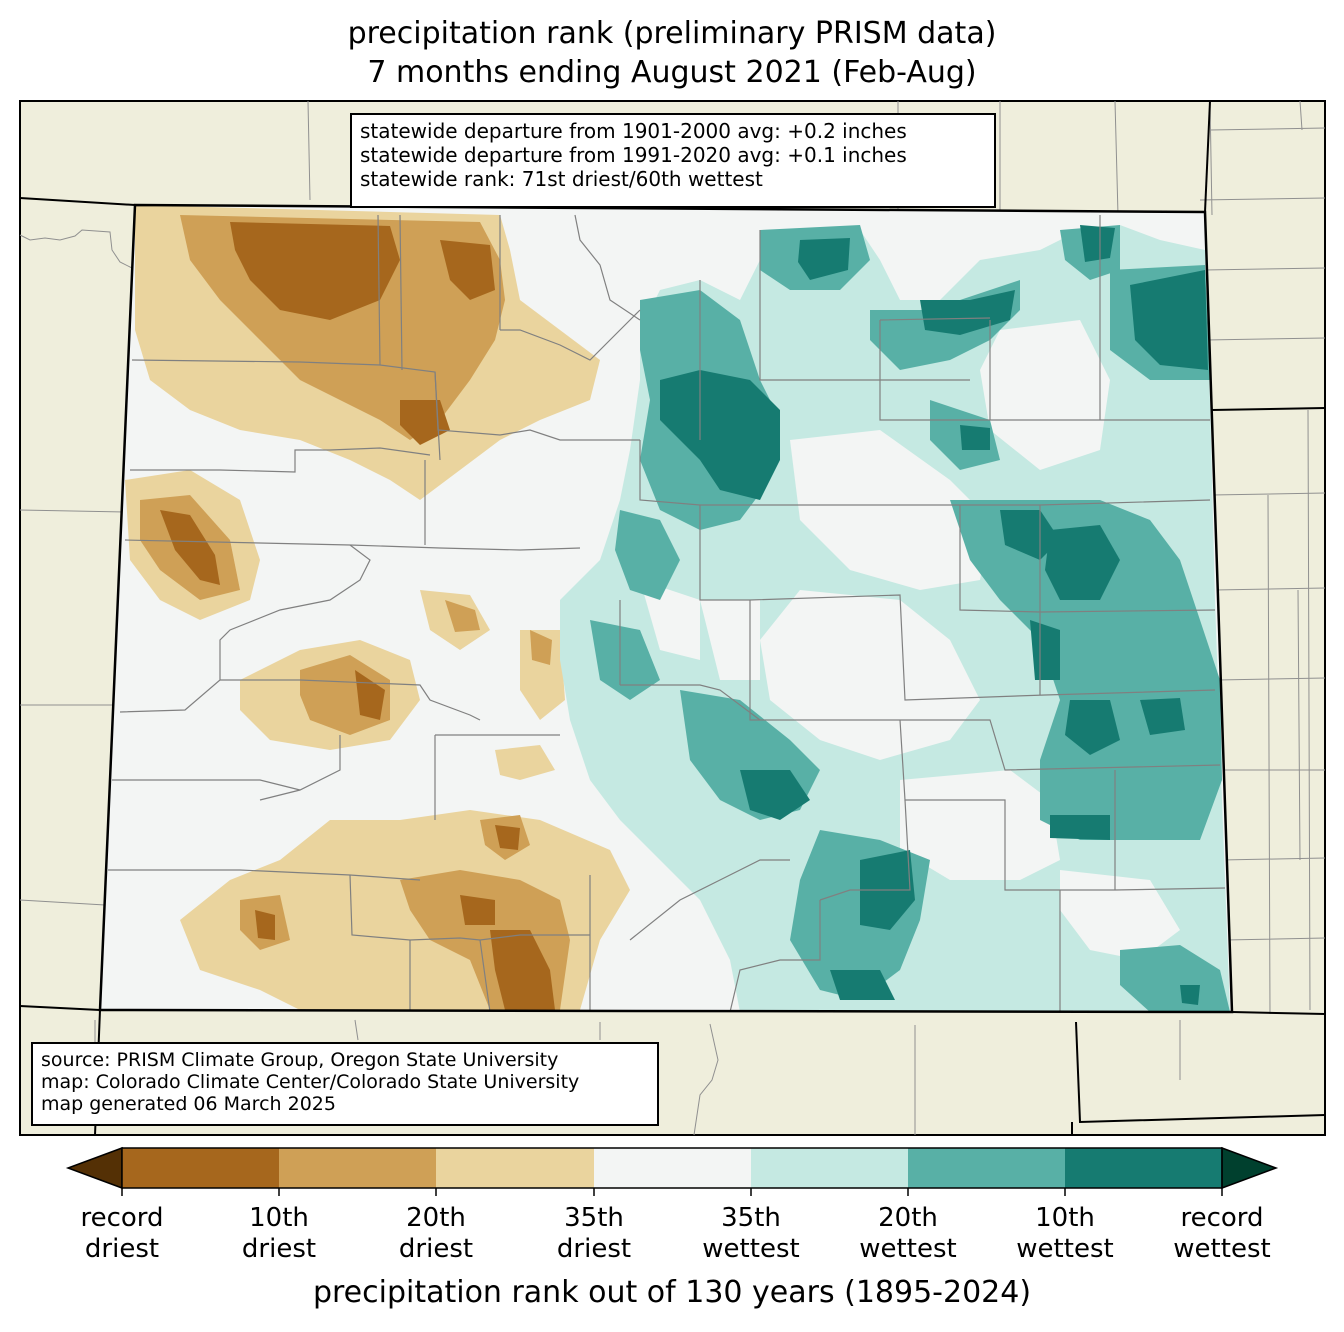  I want to click on colorbar-bin-normal, so click(672, 1168).